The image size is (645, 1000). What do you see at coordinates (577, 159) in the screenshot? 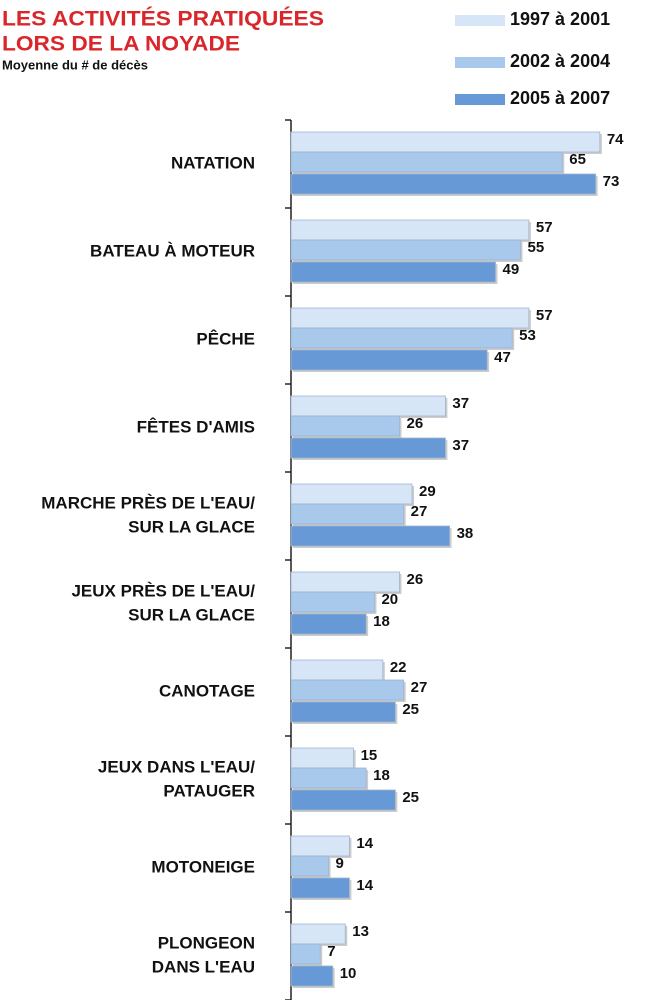
I see `value-label: 65` at bounding box center [577, 159].